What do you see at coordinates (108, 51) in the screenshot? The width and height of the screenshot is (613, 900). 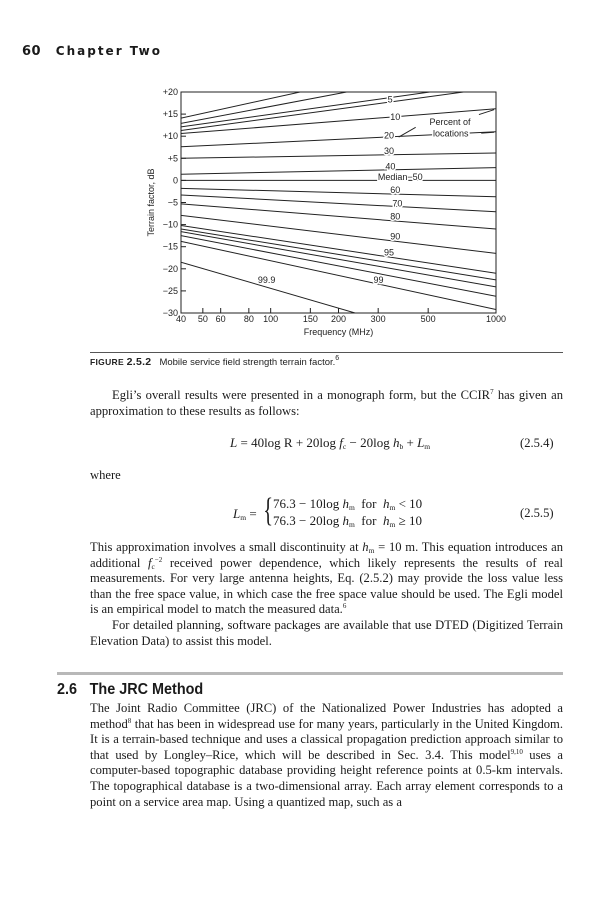 I see `chapter-title: Chapter Two` at bounding box center [108, 51].